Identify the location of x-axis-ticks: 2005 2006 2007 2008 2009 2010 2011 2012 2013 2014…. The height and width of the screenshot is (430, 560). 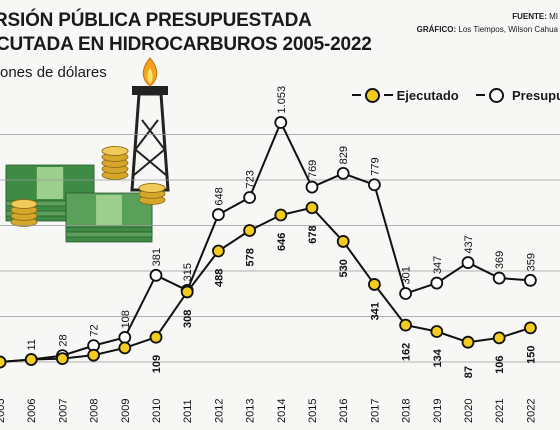
(268, 411).